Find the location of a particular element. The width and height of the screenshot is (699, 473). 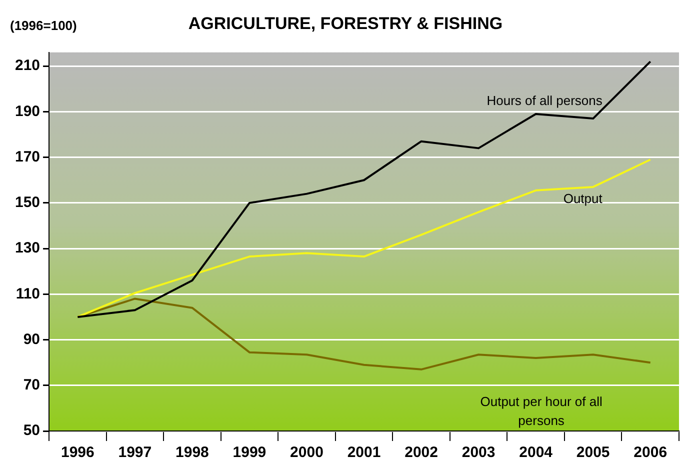

x-tick-label: 1998 is located at coordinates (192, 453).